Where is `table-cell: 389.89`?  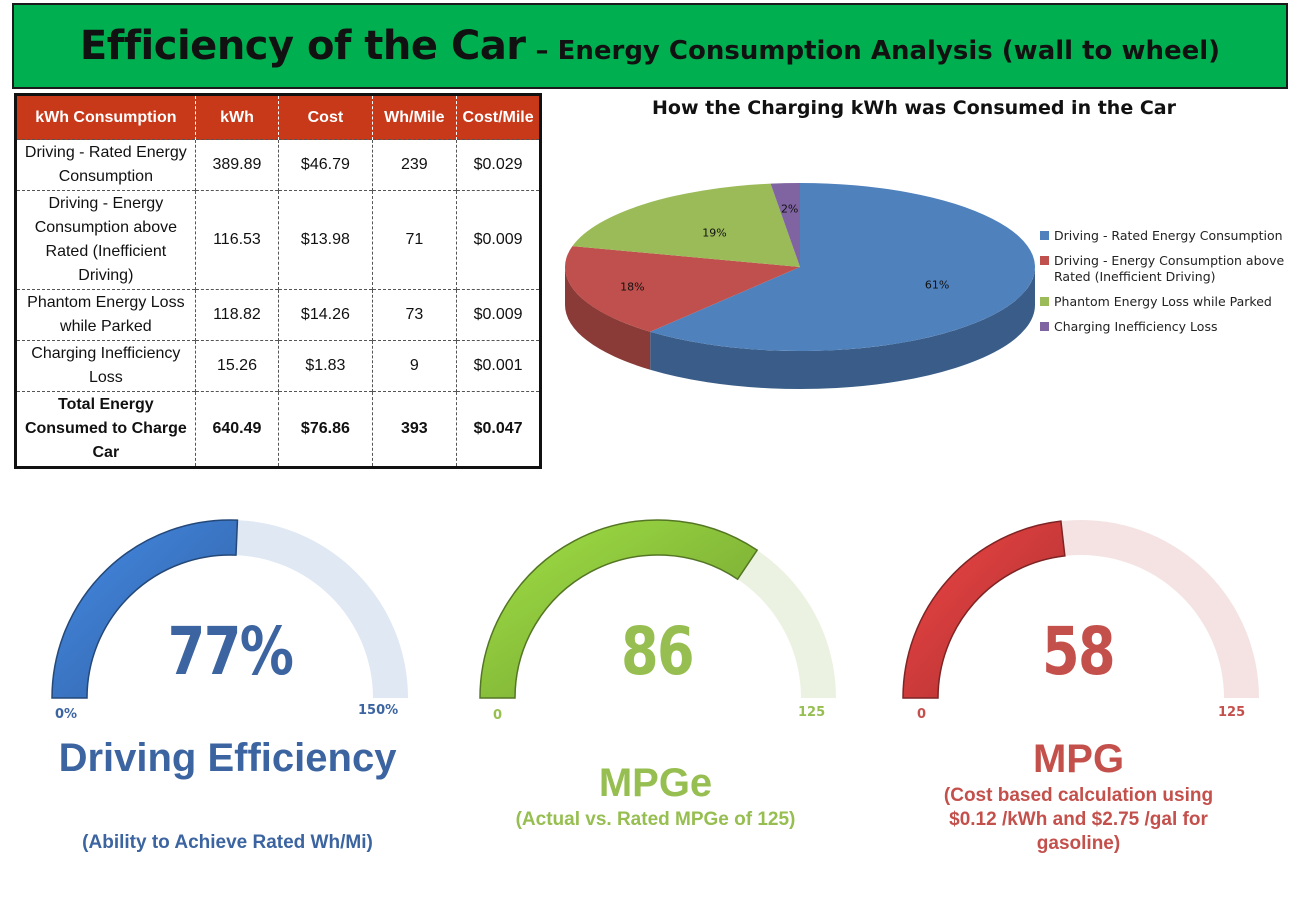
table-cell: 389.89 is located at coordinates (236, 165).